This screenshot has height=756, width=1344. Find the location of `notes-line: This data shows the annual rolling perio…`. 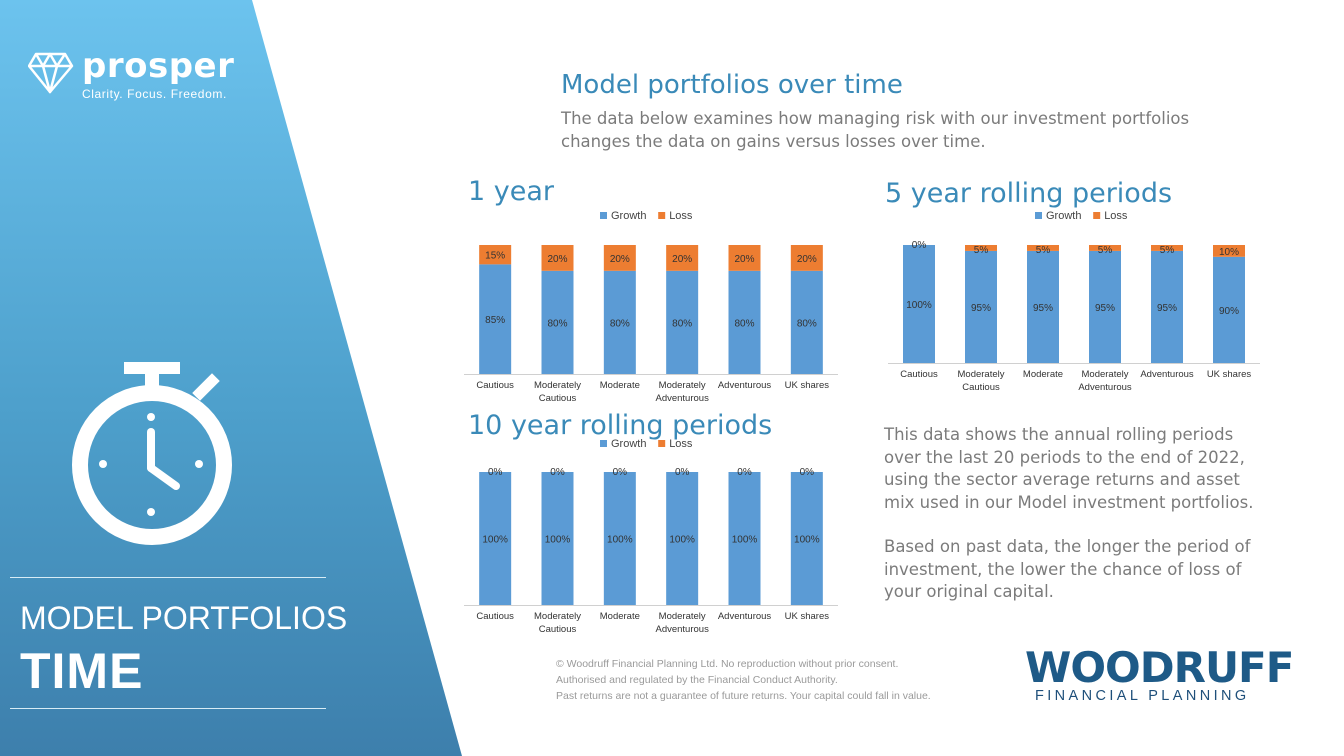

notes-line: This data shows the annual rolling perio… is located at coordinates (1059, 434).